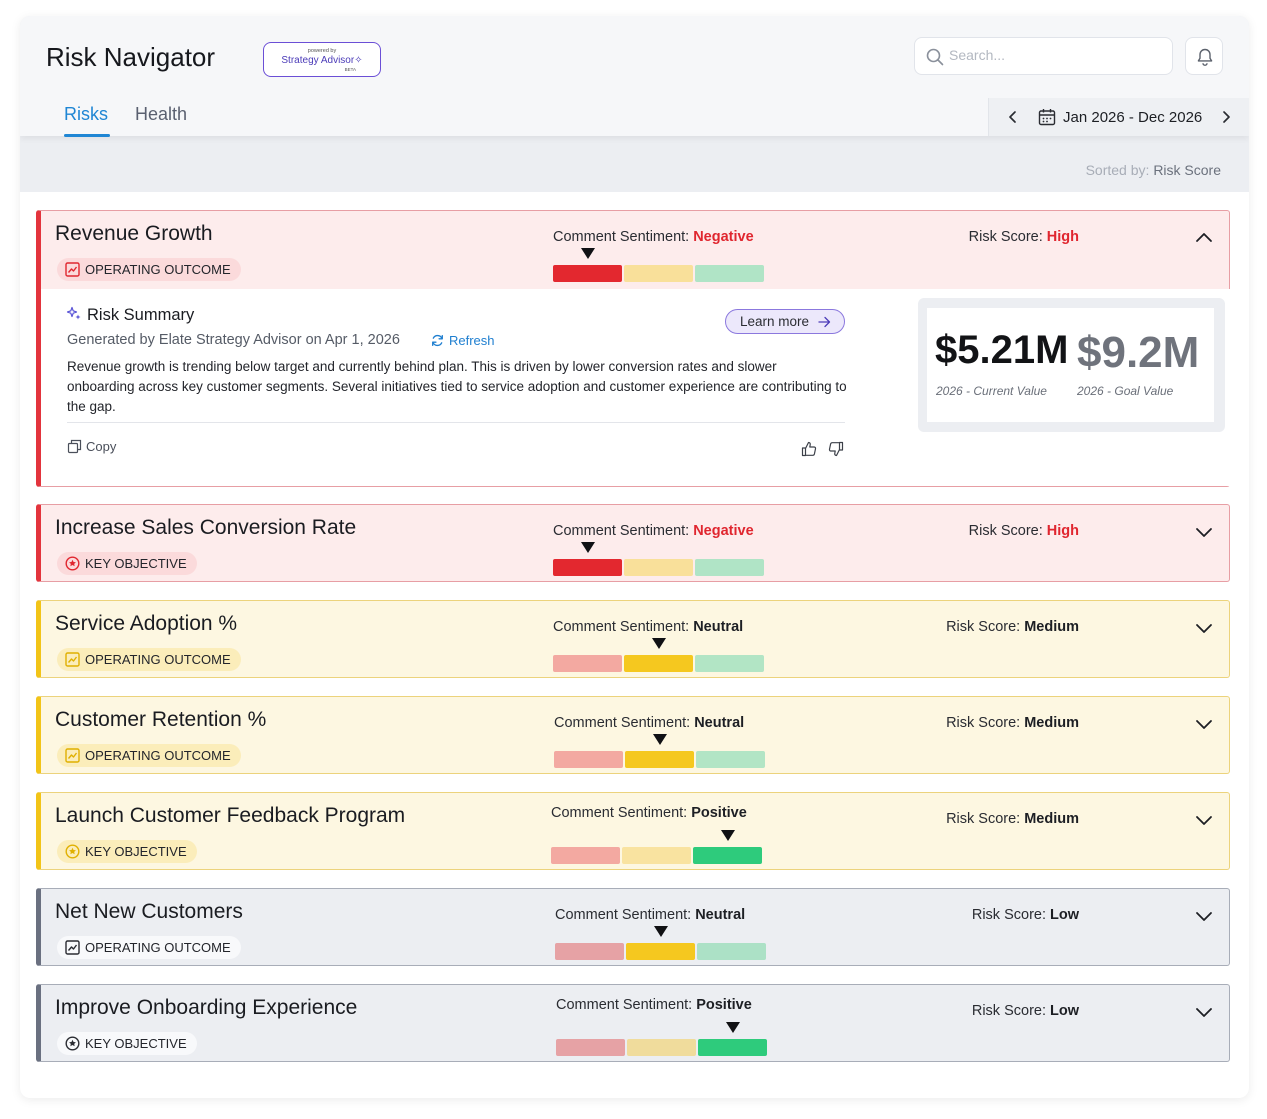  What do you see at coordinates (1051, 723) in the screenshot?
I see `risk-score-value: Medium` at bounding box center [1051, 723].